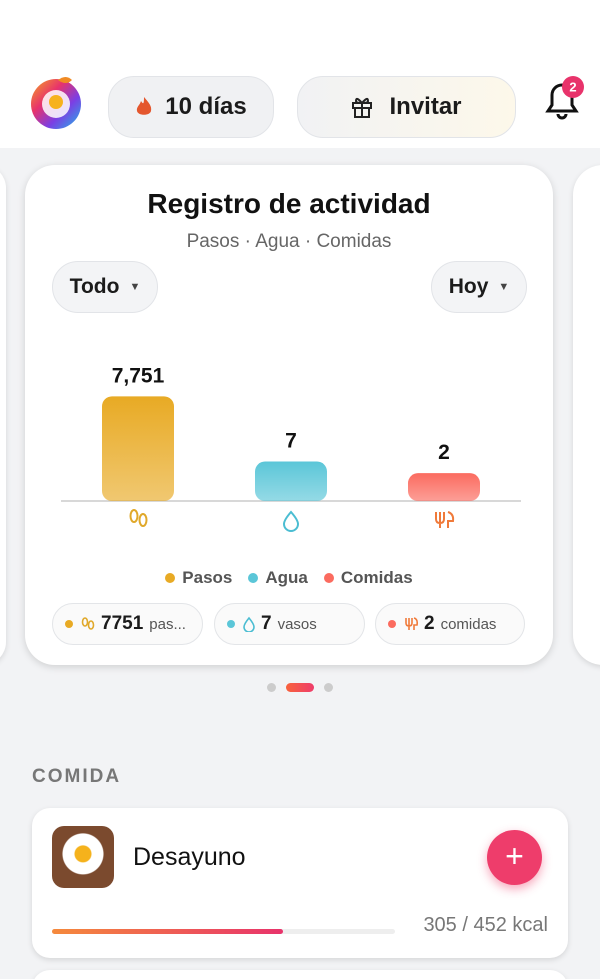  What do you see at coordinates (572, 86) in the screenshot?
I see `notification-count: 2` at bounding box center [572, 86].